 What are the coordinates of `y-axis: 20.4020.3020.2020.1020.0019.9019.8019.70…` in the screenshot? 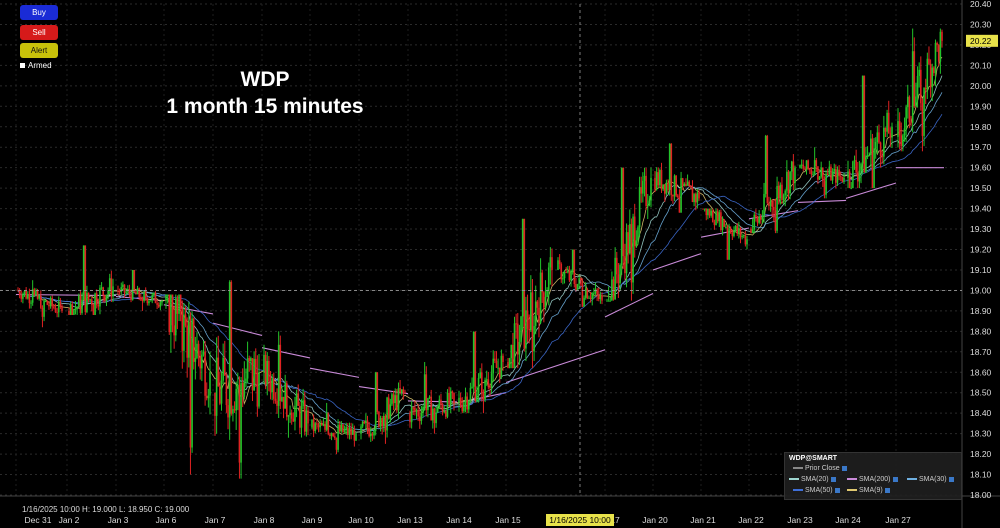 It's located at (982, 250).